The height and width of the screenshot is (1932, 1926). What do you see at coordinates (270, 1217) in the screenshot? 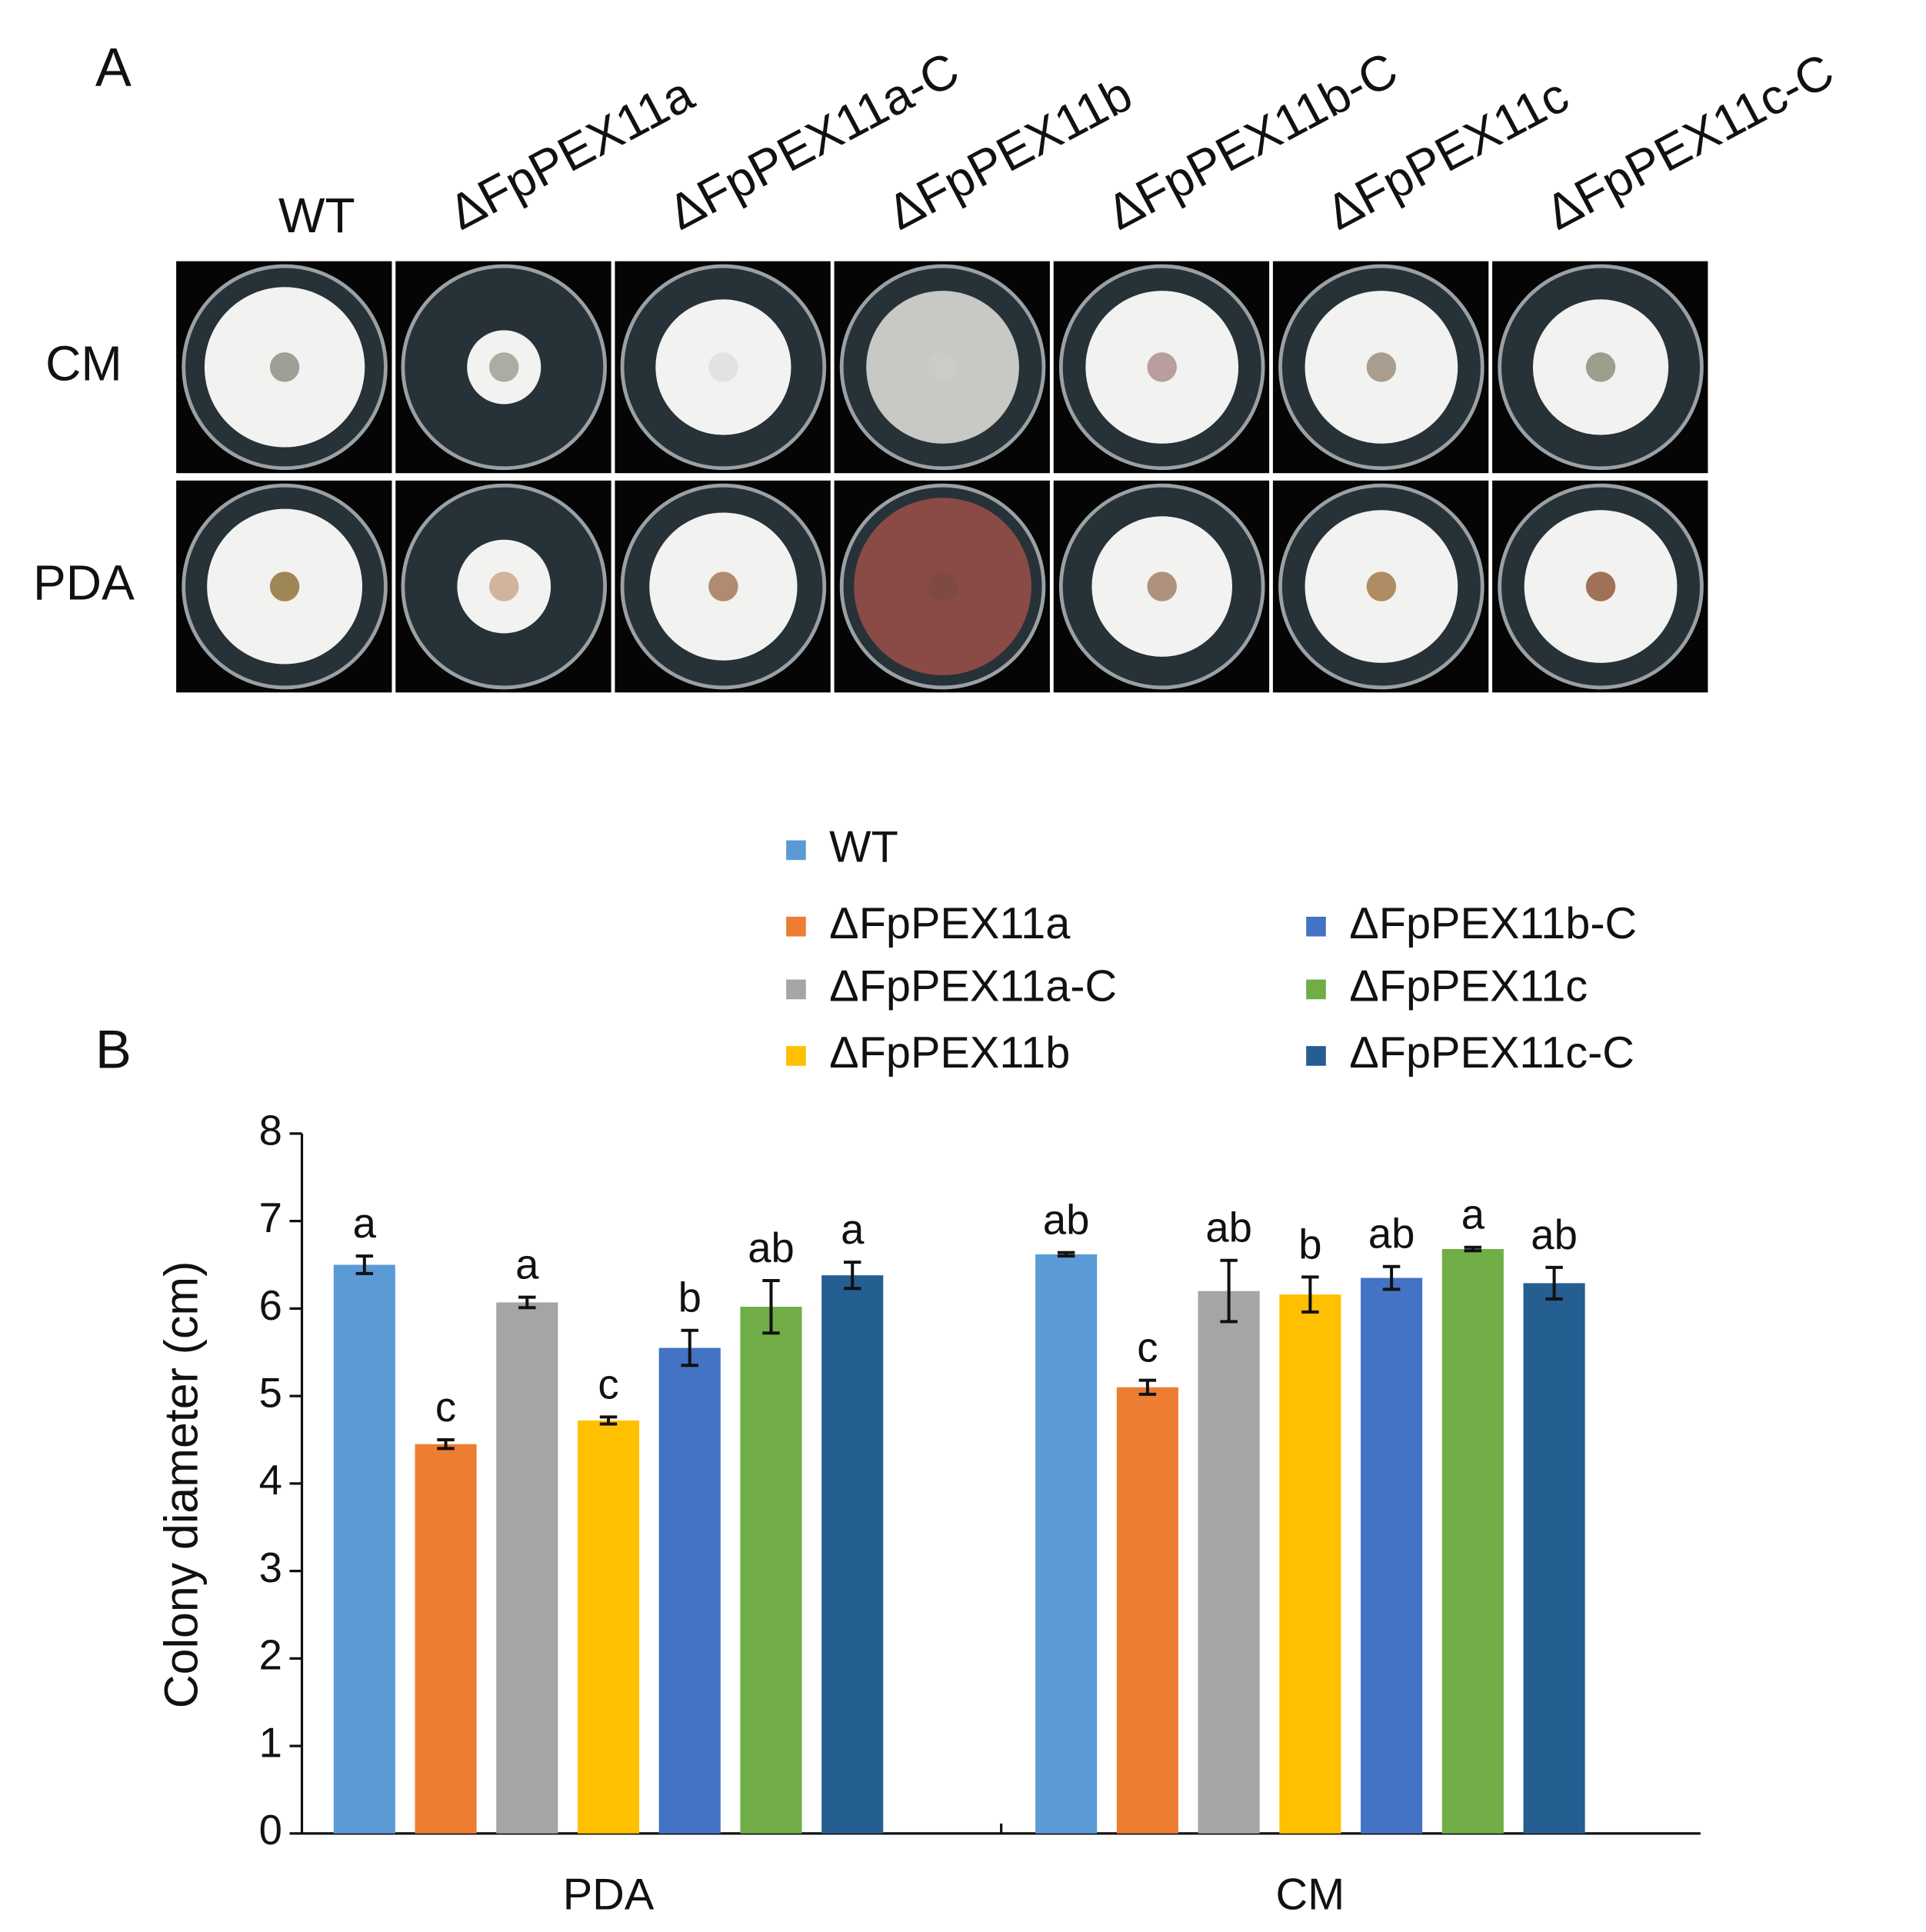
I see `y-tick-label: 7` at bounding box center [270, 1217].